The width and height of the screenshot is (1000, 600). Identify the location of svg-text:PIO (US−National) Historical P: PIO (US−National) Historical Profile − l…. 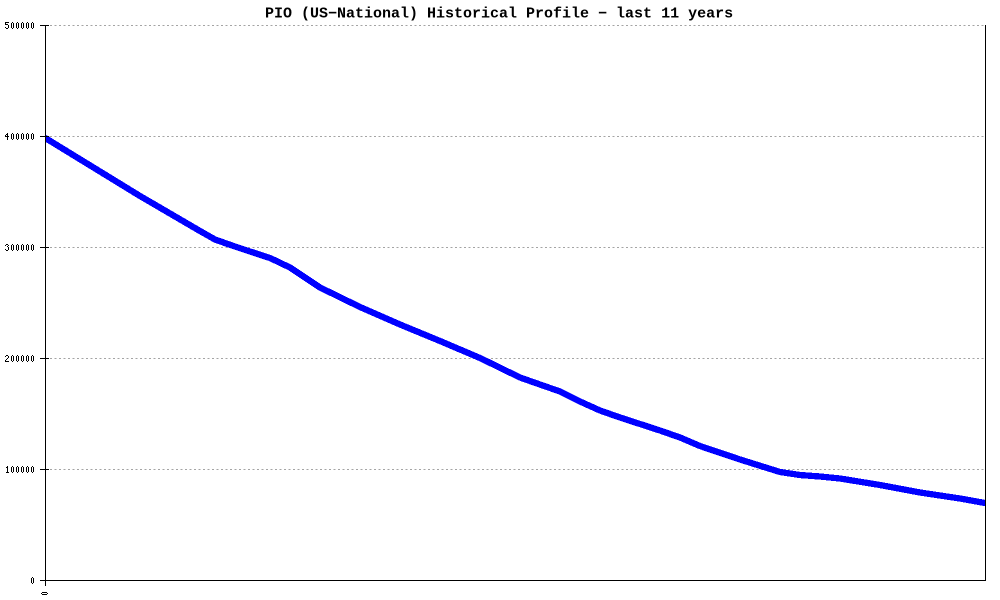
(499, 14).